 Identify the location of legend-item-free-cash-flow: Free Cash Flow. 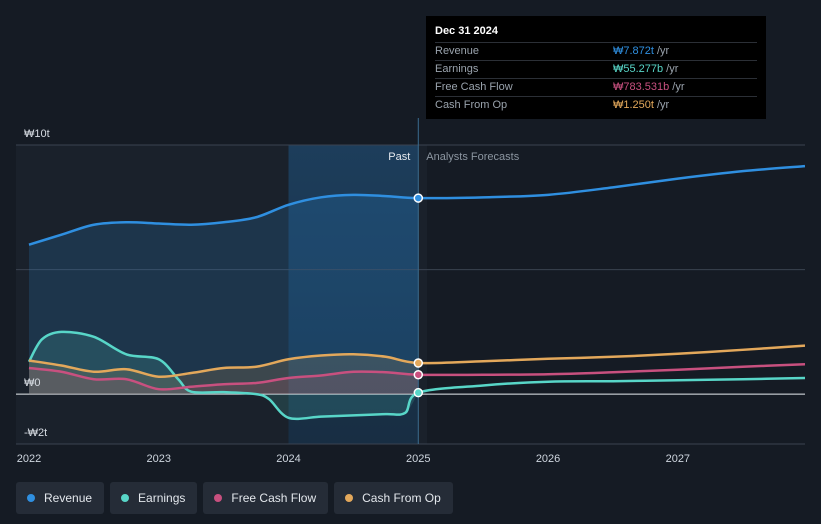
(266, 498).